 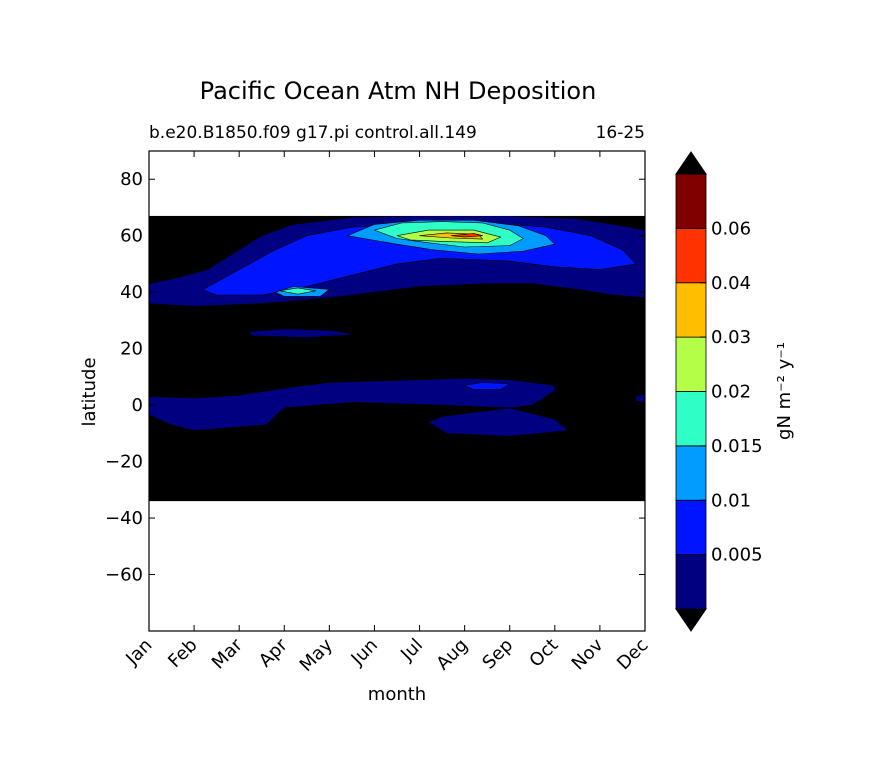 What do you see at coordinates (731, 337) in the screenshot?
I see `colorbar-tick-label: 0.03` at bounding box center [731, 337].